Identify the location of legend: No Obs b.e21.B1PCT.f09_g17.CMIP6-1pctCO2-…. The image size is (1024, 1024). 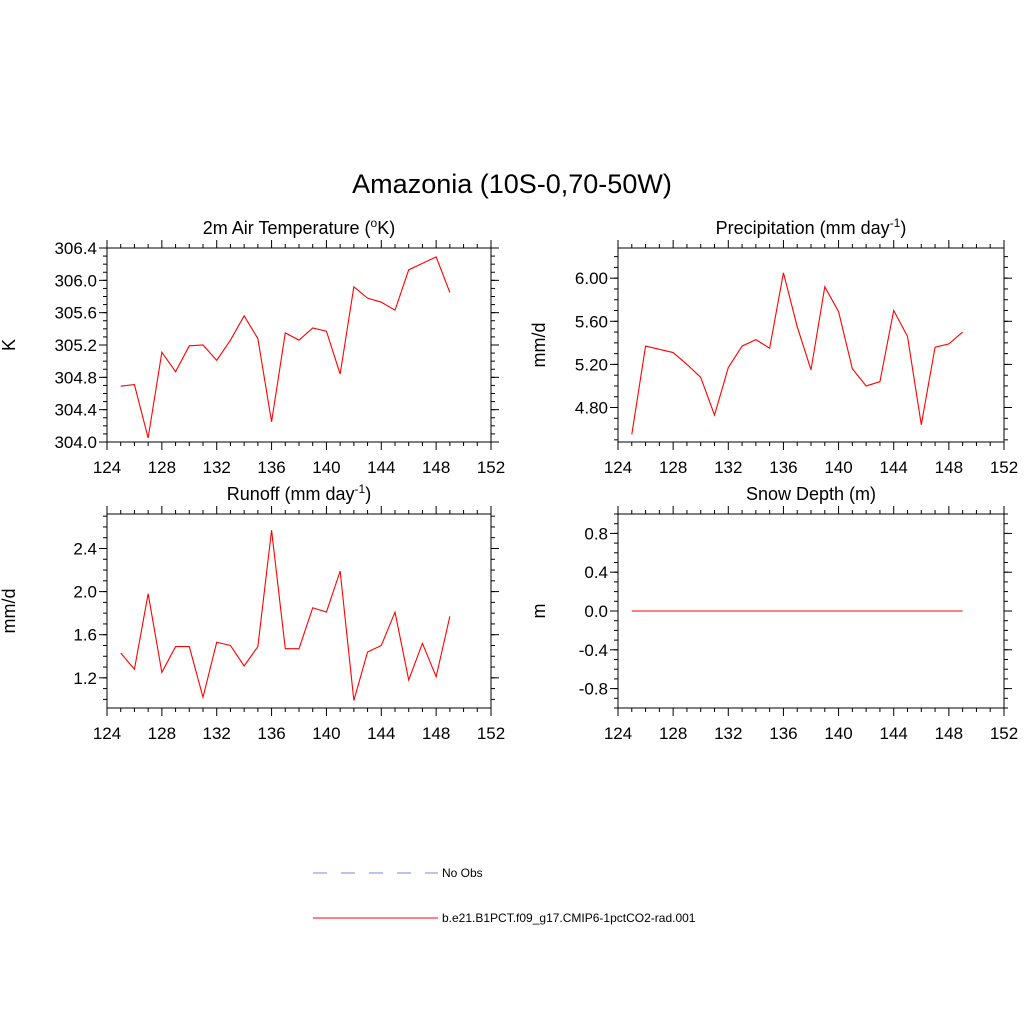
(504, 895).